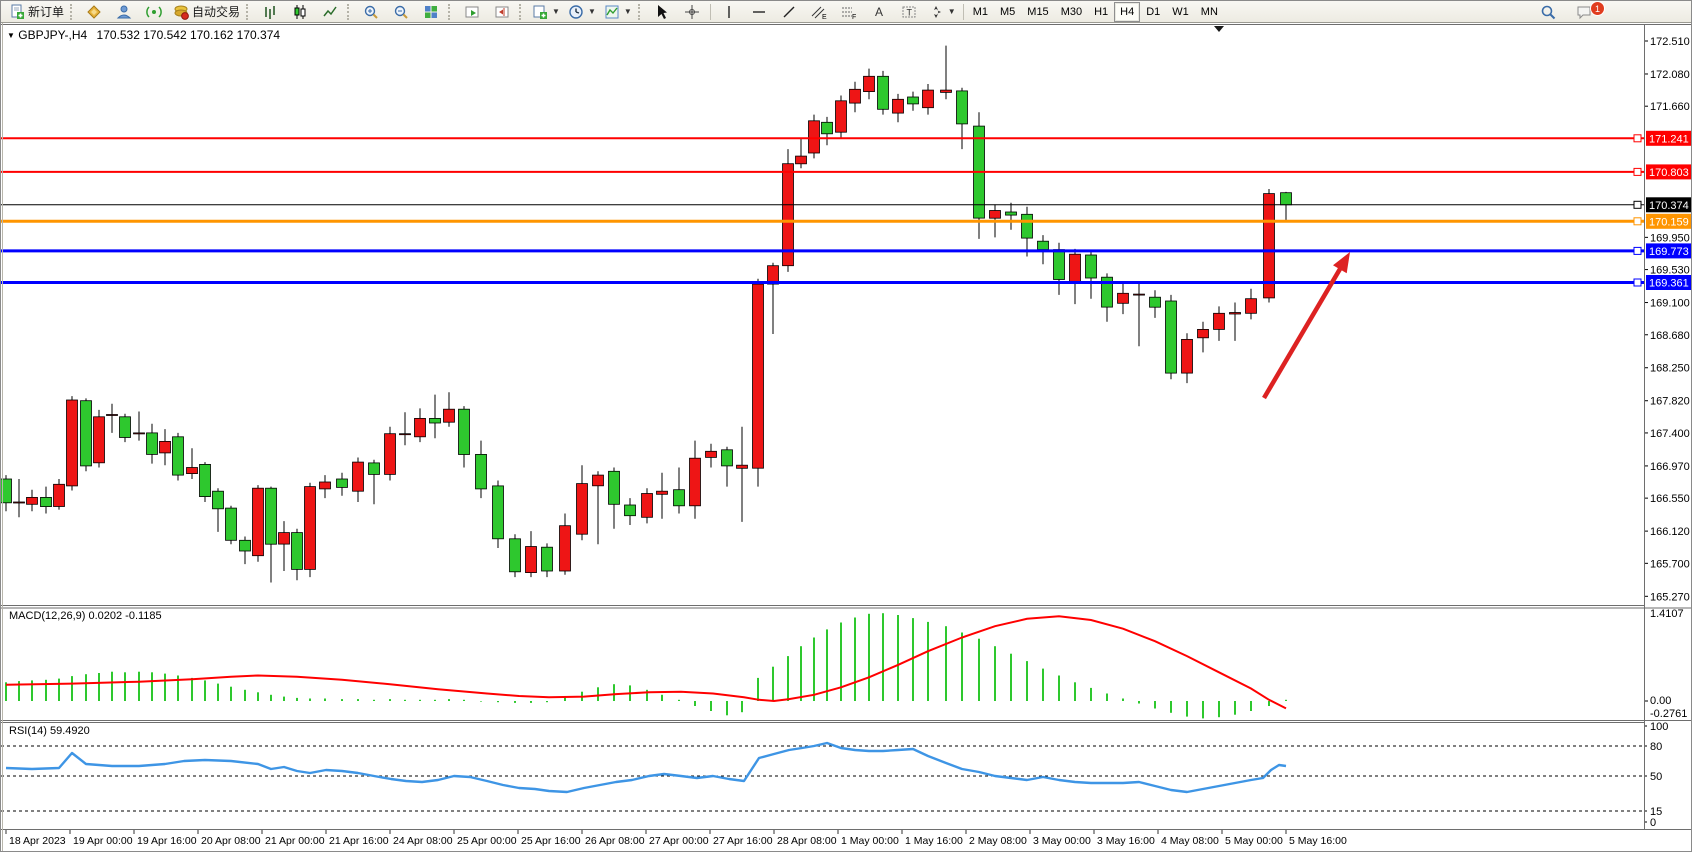 The image size is (1692, 852). I want to click on new-order-button: 新订单, so click(36, 12).